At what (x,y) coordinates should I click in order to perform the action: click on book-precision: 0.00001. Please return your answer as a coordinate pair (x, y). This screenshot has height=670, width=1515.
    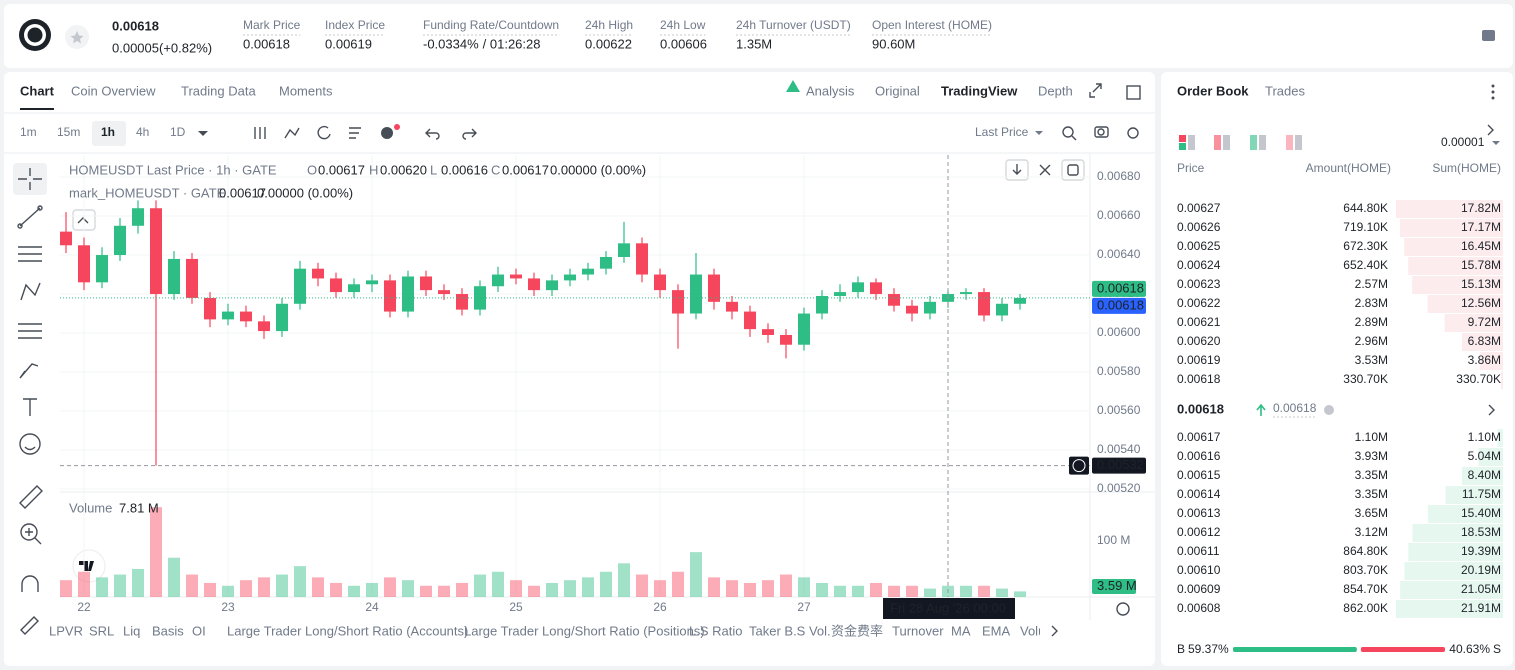
    Looking at the image, I should click on (1463, 142).